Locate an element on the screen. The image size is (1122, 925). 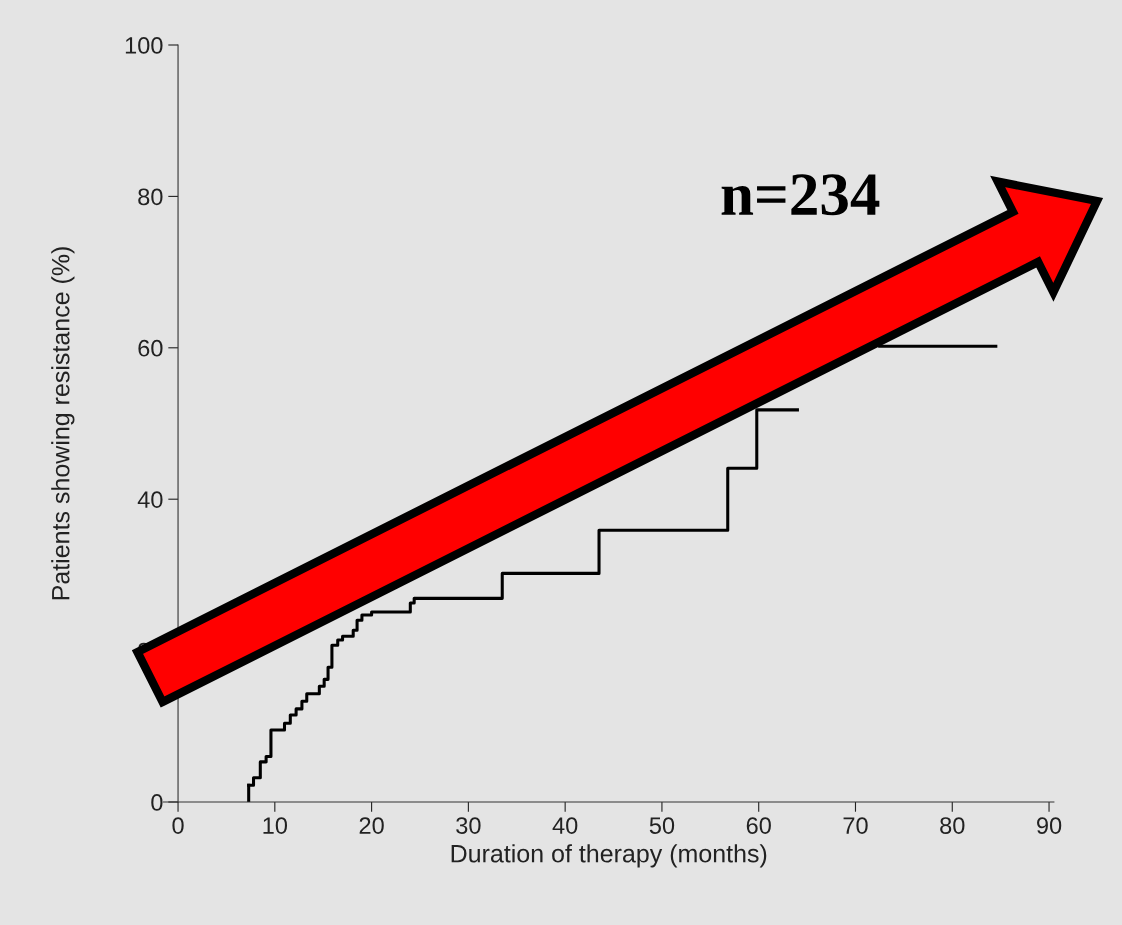
x-tick-label: 80 is located at coordinates (952, 825).